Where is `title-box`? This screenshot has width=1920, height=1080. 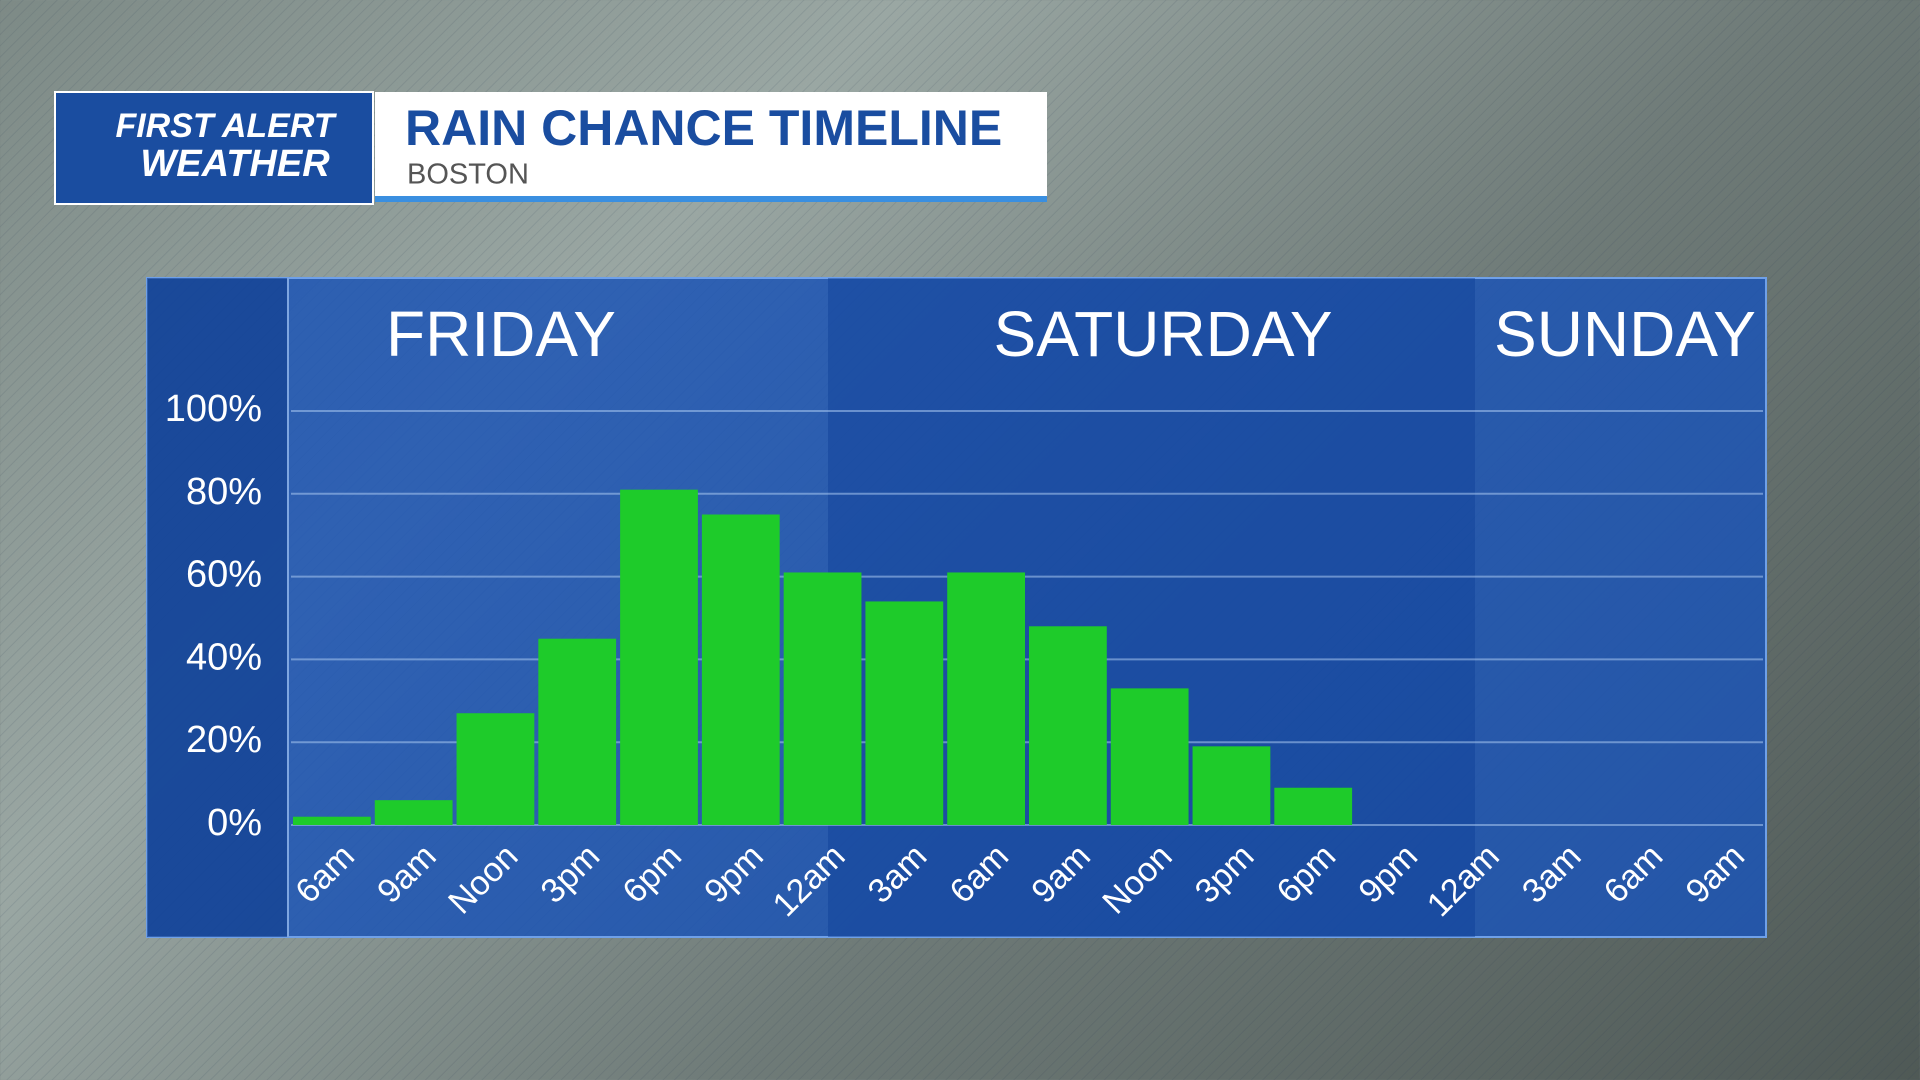 title-box is located at coordinates (711, 147).